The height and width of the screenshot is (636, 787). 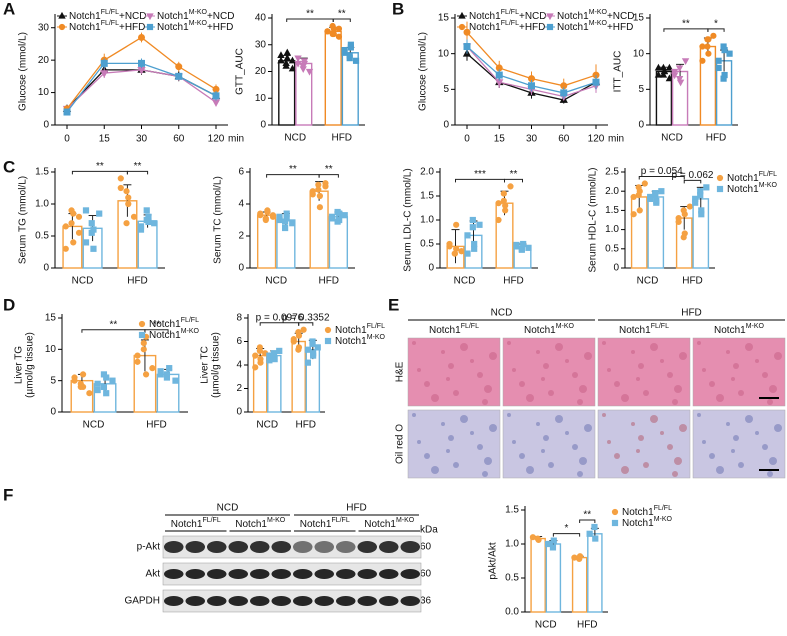 I want to click on significance-label: p = 0.054, so click(x=662, y=171).